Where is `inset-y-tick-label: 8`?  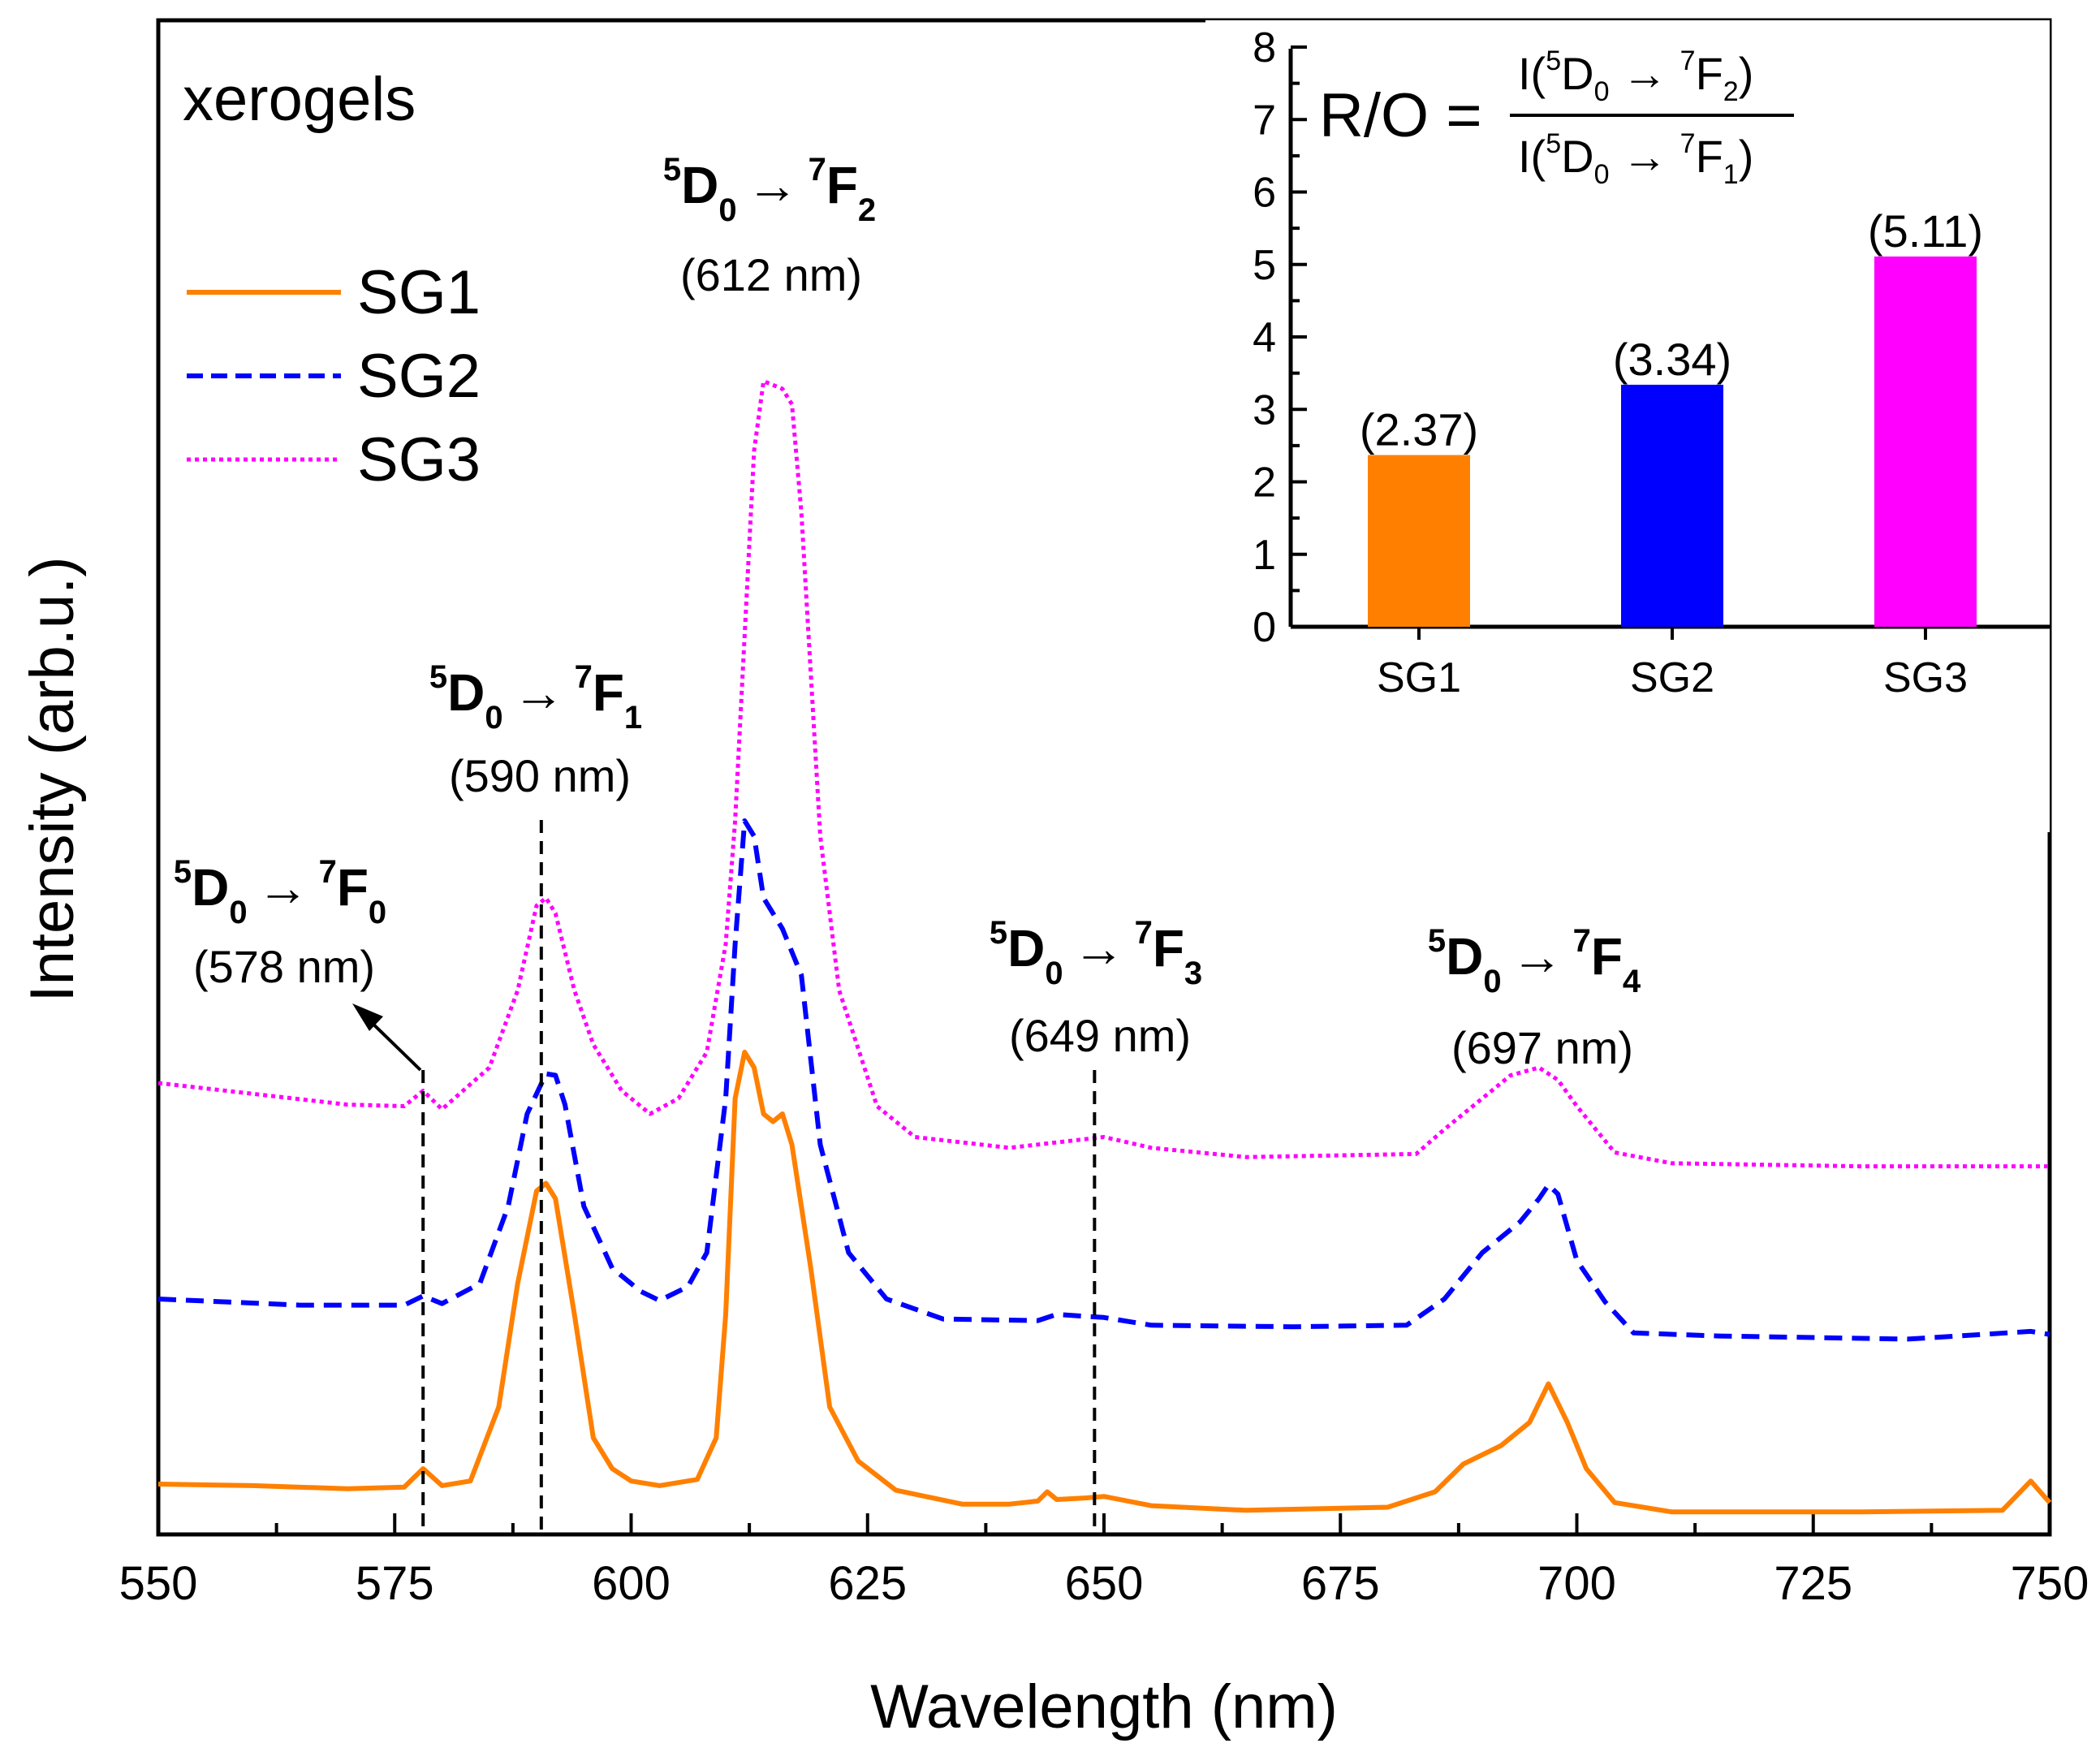
inset-y-tick-label: 8 is located at coordinates (1264, 47).